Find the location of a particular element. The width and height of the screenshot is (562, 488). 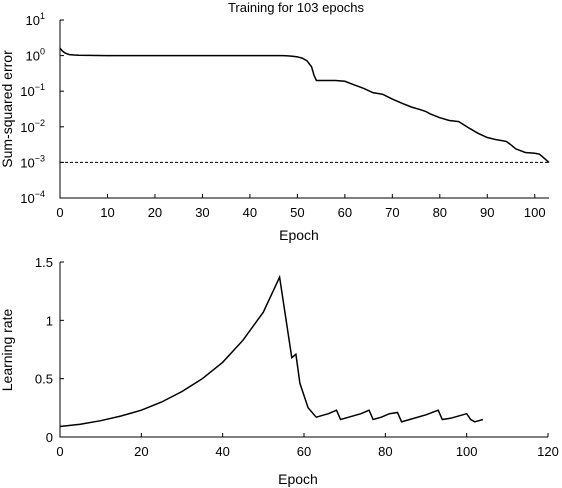

learning-rate-x-tick-label: 40 is located at coordinates (222, 451).